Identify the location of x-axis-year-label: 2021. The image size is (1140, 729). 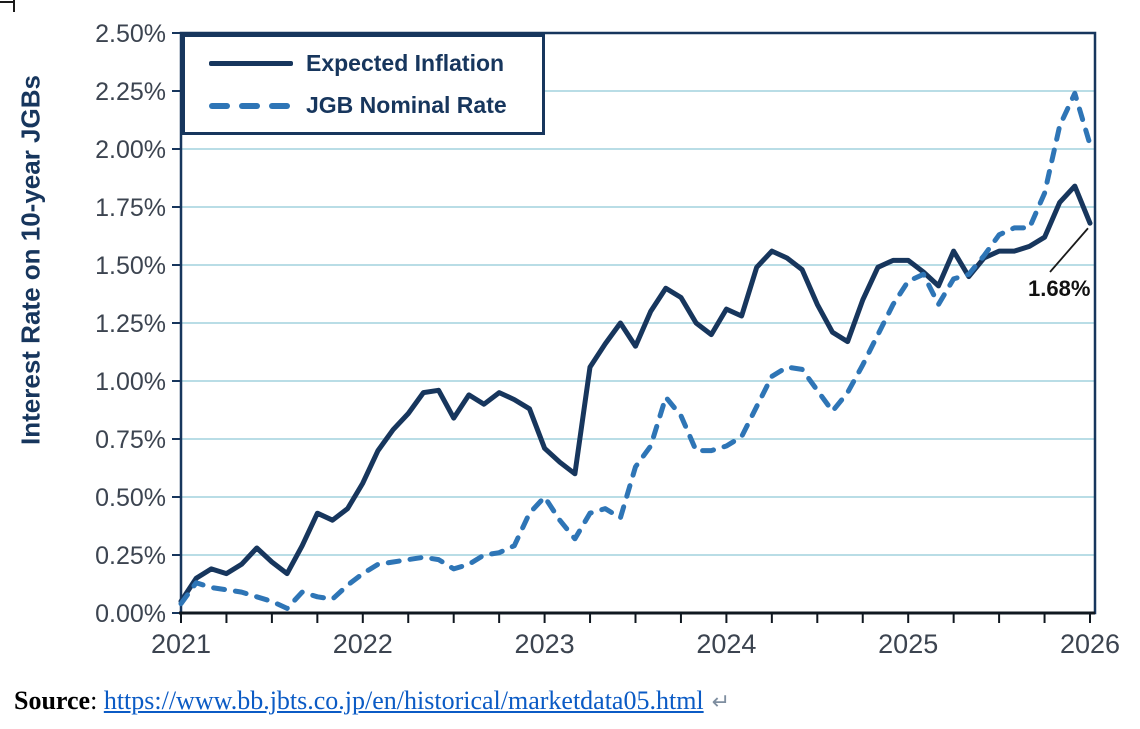
(181, 644).